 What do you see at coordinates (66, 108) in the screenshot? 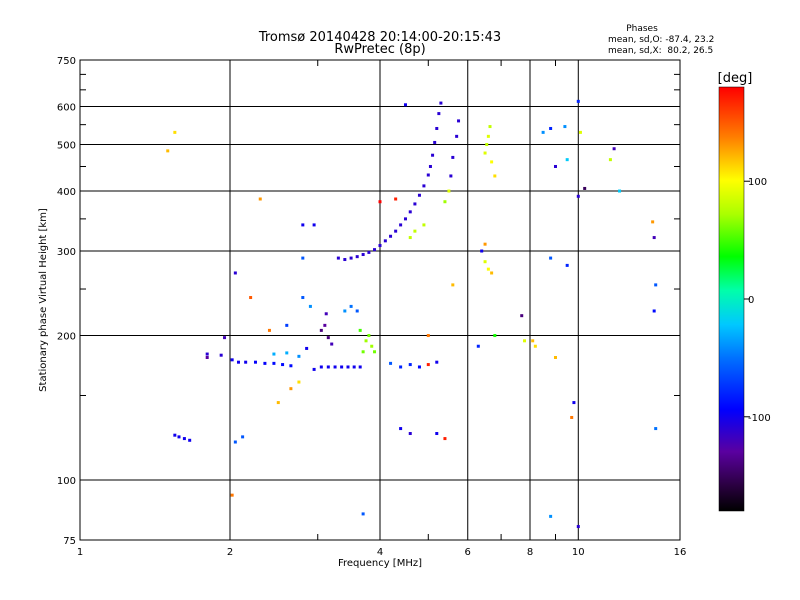
I see `y-tick-label: 600` at bounding box center [66, 108].